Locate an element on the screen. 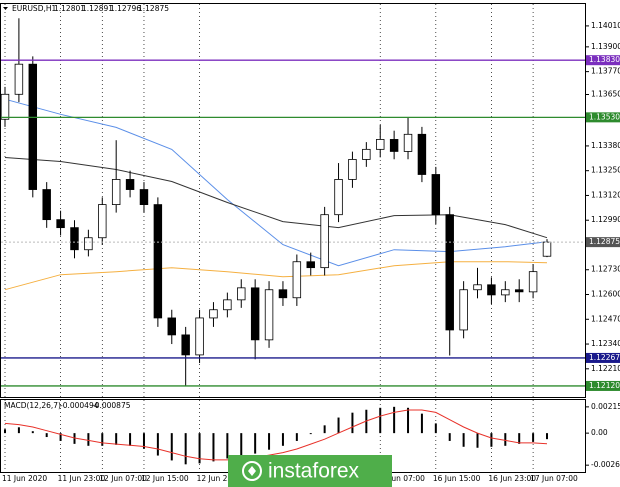  title-open: 1.12801 is located at coordinates (69, 8).